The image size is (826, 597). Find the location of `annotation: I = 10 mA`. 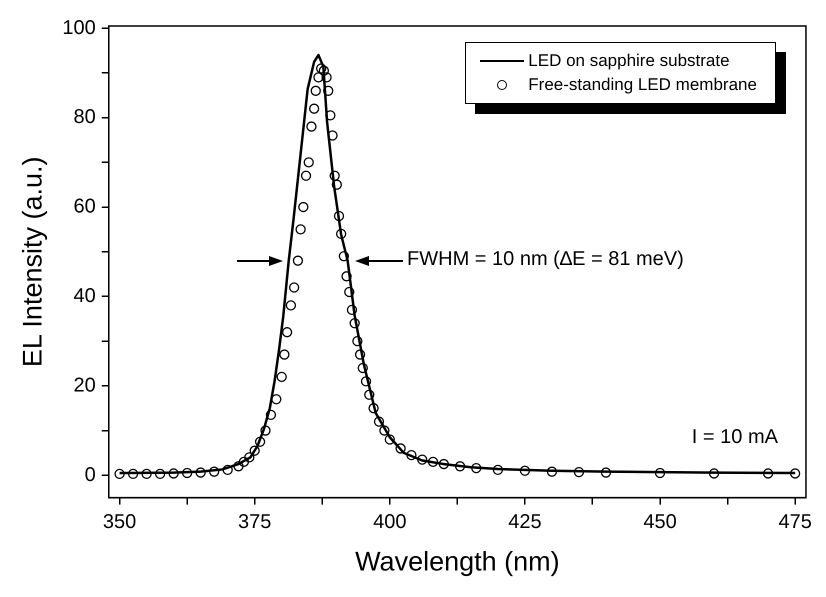

annotation: I = 10 mA is located at coordinates (735, 437).